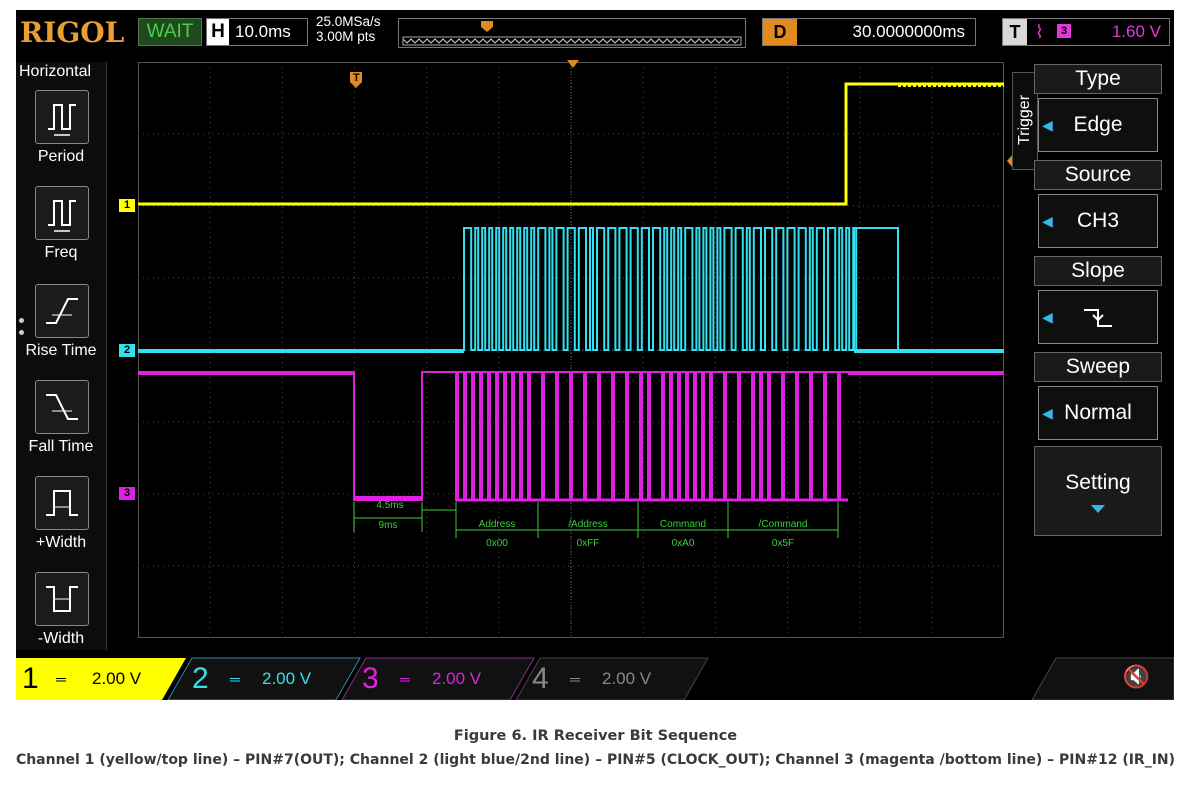  I want to click on ch4-scale-tab: 4 ═ 2.00 V, so click(601, 679).